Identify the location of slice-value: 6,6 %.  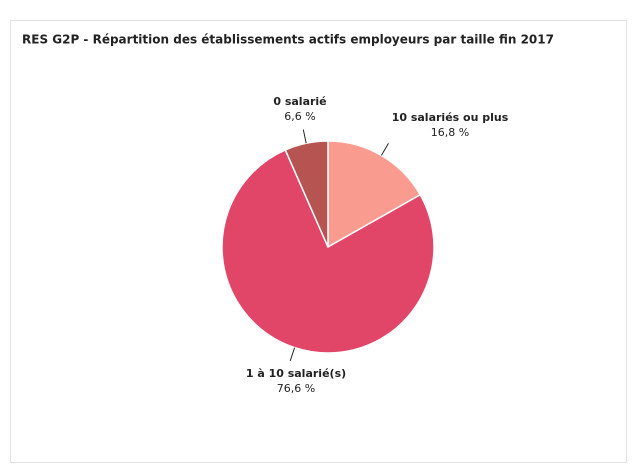
(299, 116).